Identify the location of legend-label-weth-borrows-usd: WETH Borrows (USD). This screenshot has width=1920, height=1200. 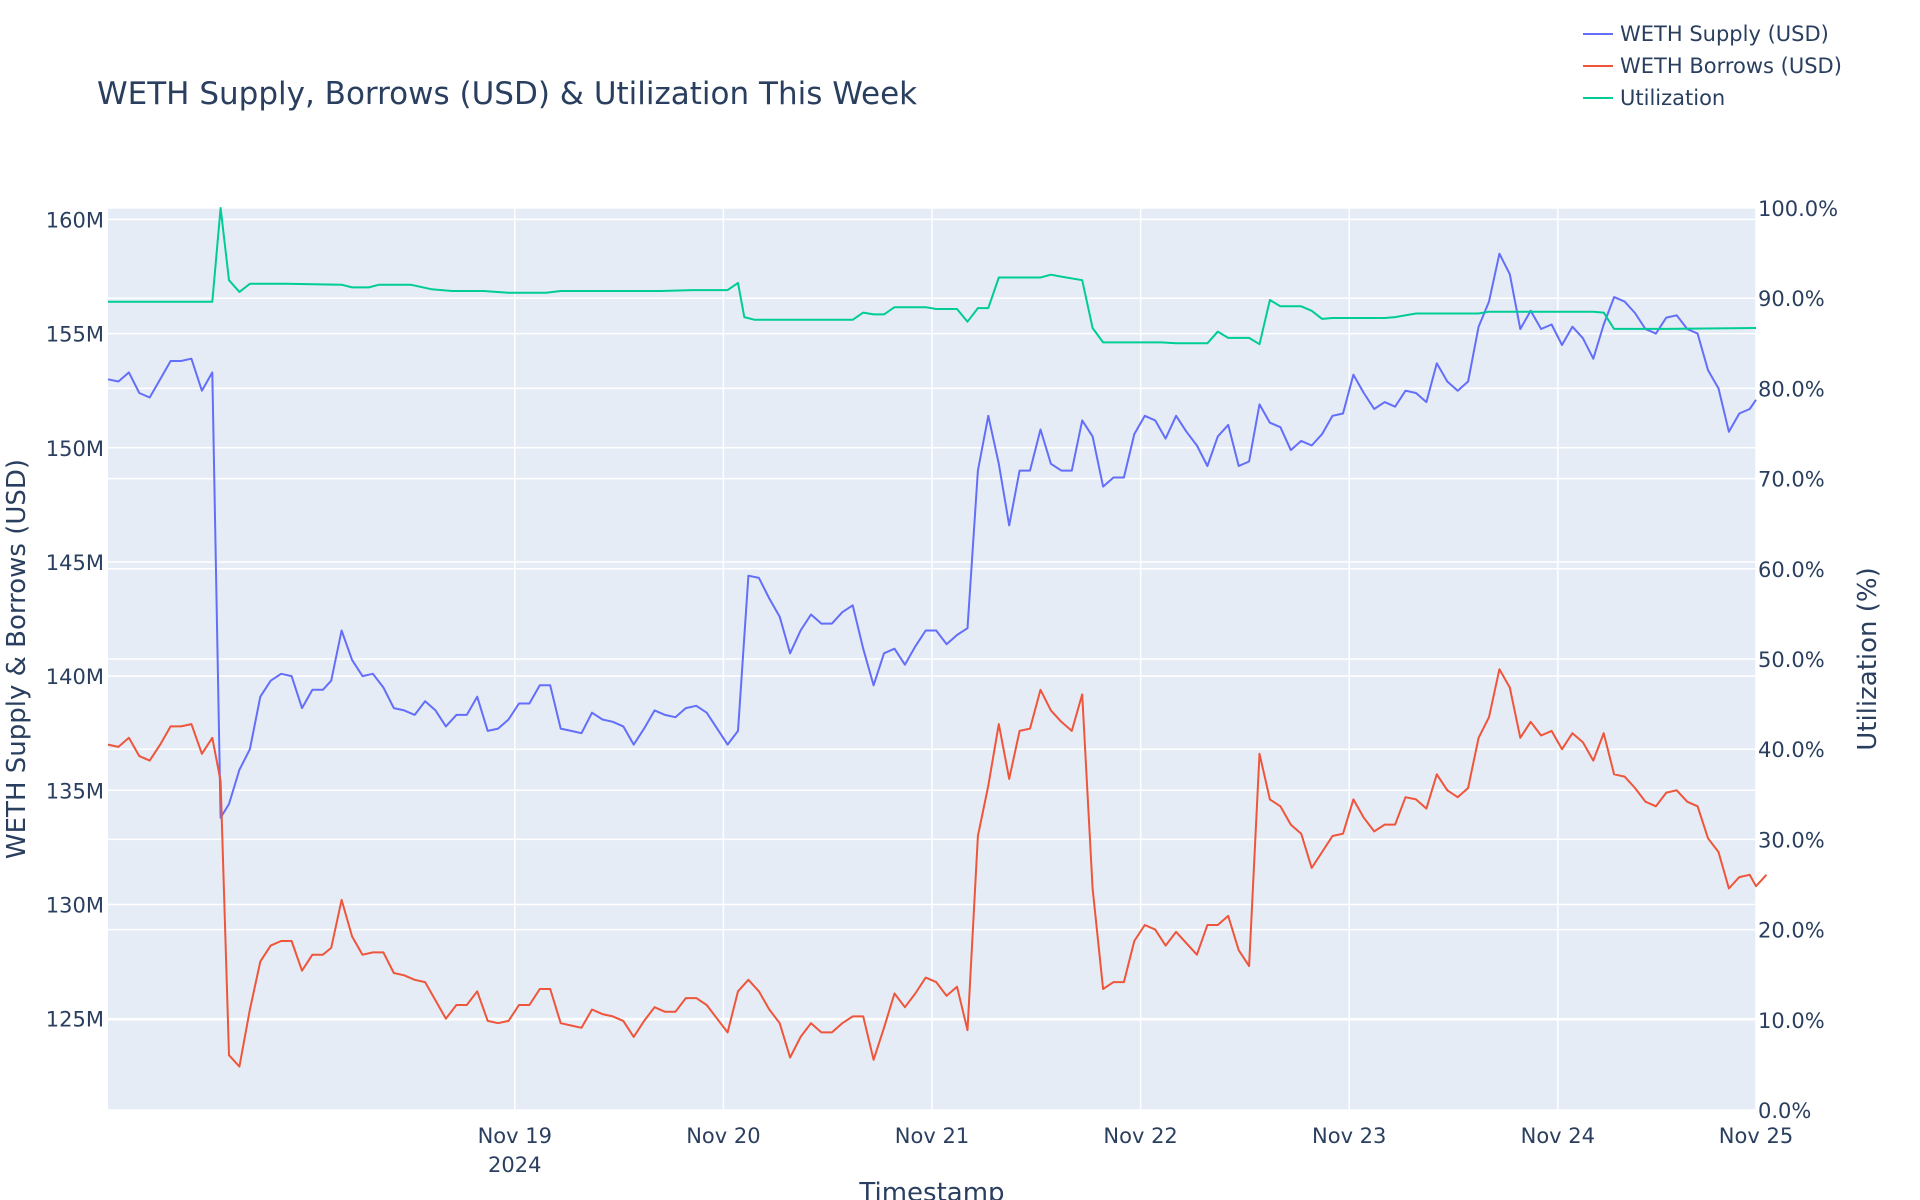
(1731, 66).